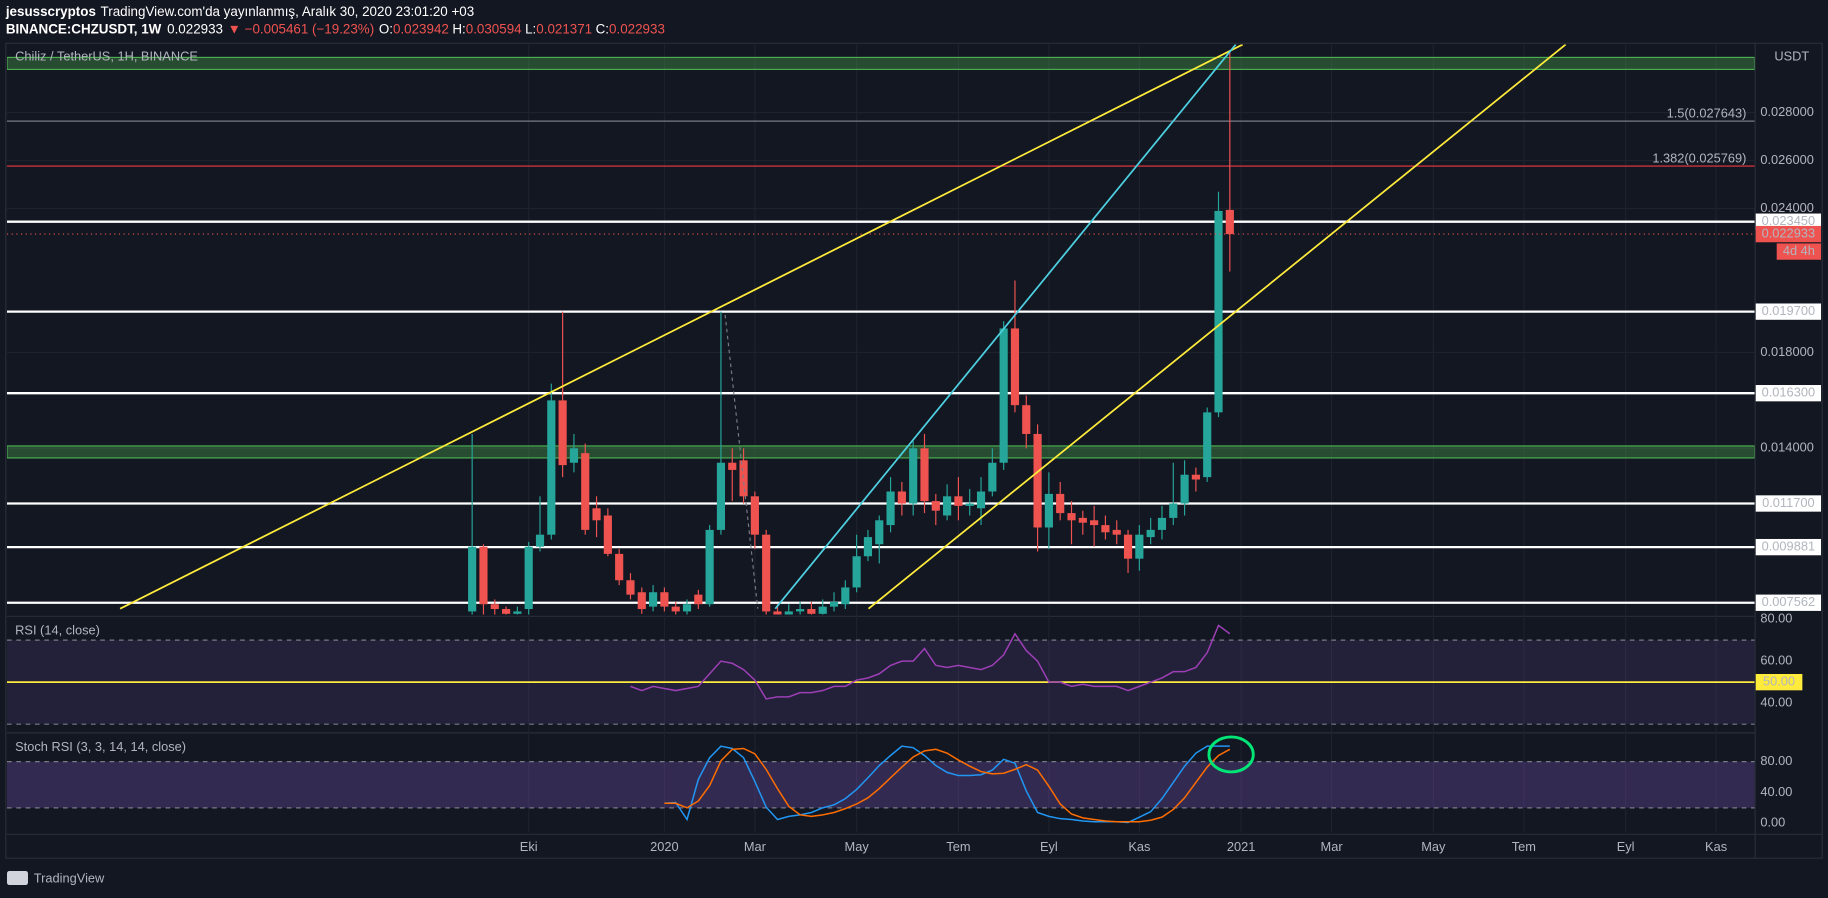 The image size is (1828, 898). What do you see at coordinates (1791, 56) in the screenshot?
I see `axis-unit: USDT` at bounding box center [1791, 56].